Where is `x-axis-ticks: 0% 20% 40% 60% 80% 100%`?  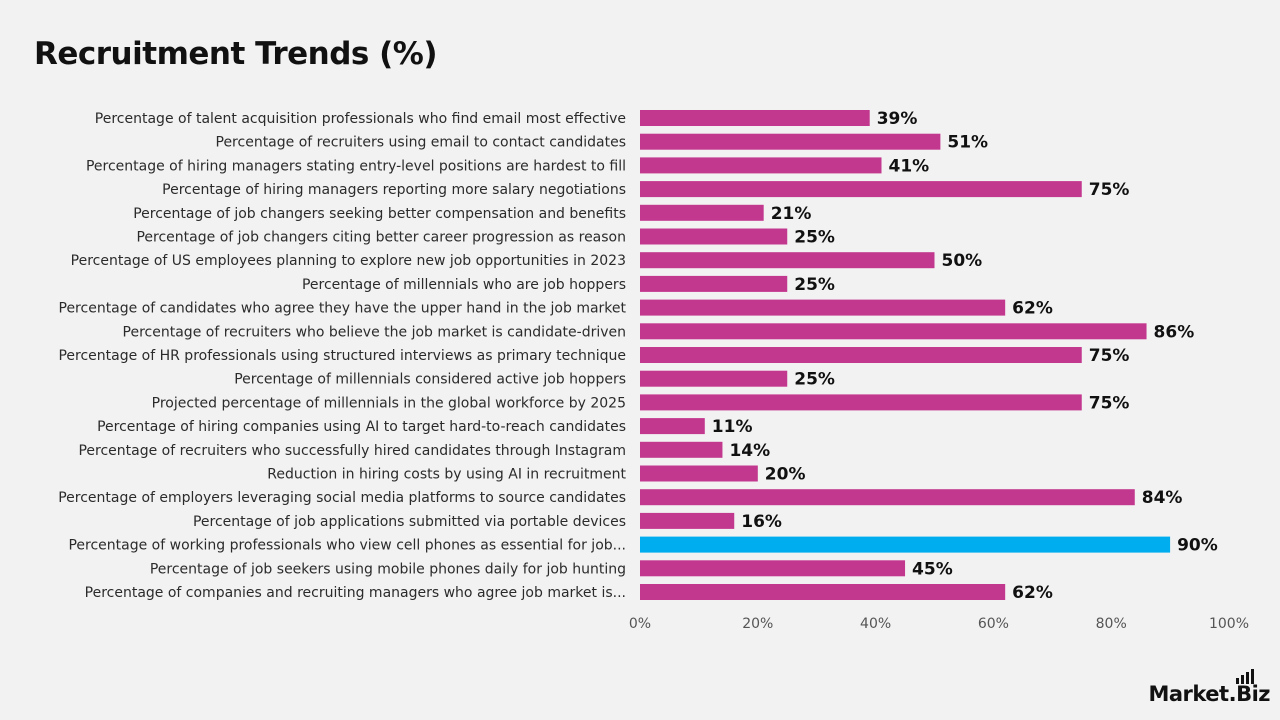
x-axis-ticks: 0% 20% 40% 60% 80% 100% is located at coordinates (939, 624).